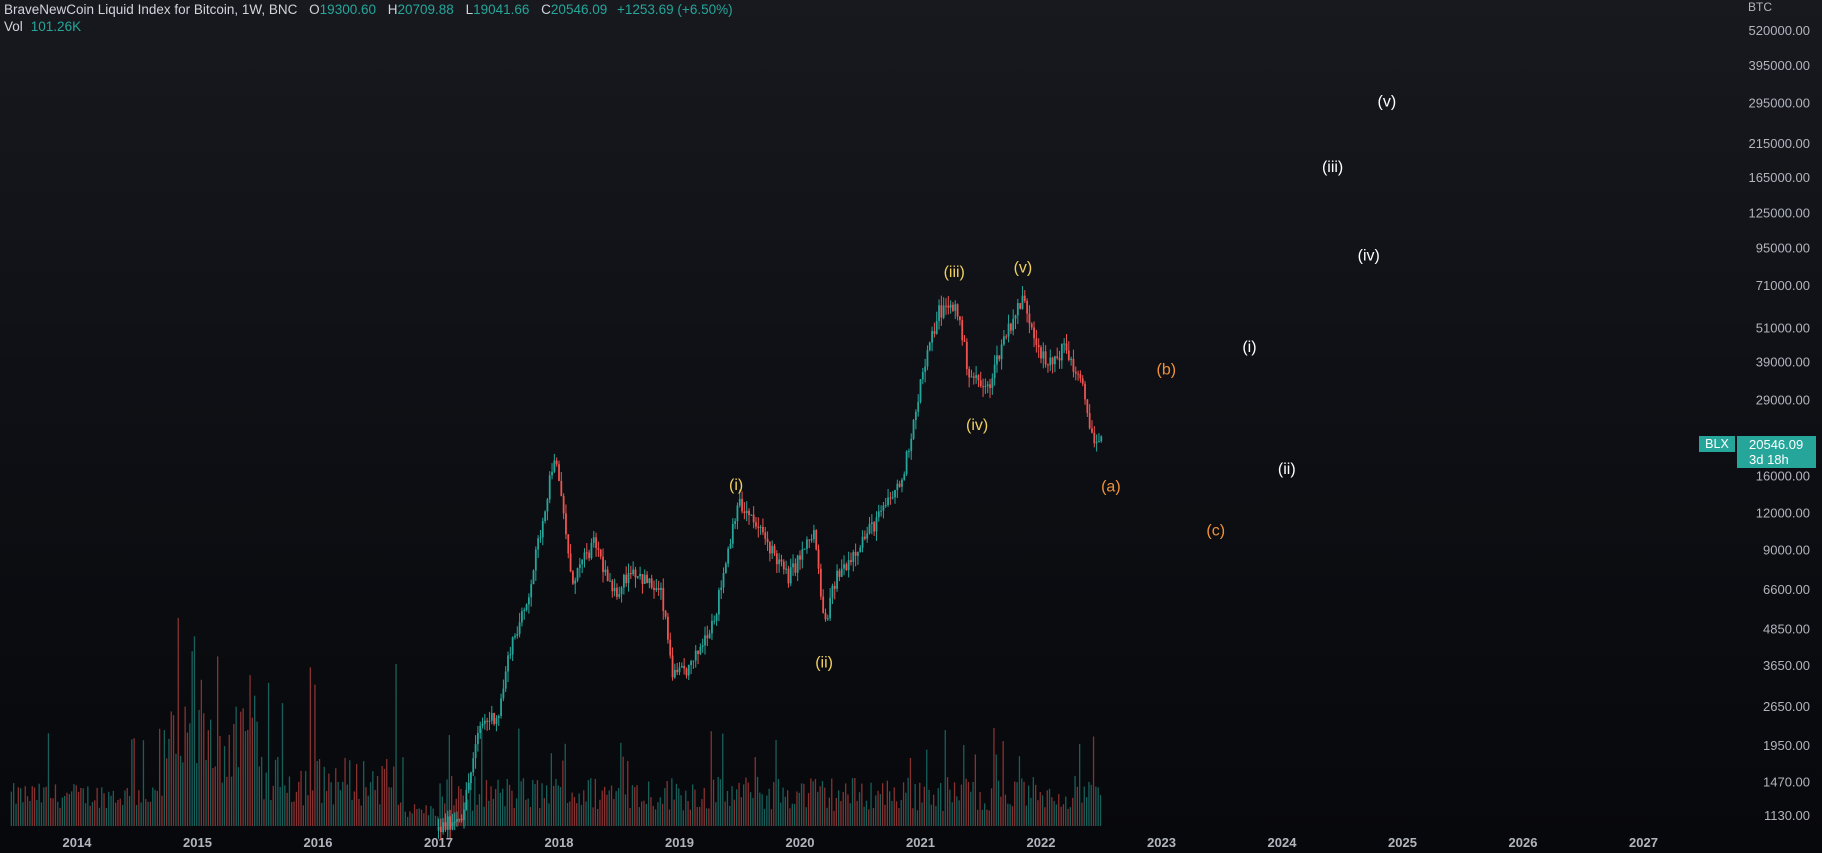 The width and height of the screenshot is (1822, 853). What do you see at coordinates (1760, 7) in the screenshot?
I see `currency-unit: BTC` at bounding box center [1760, 7].